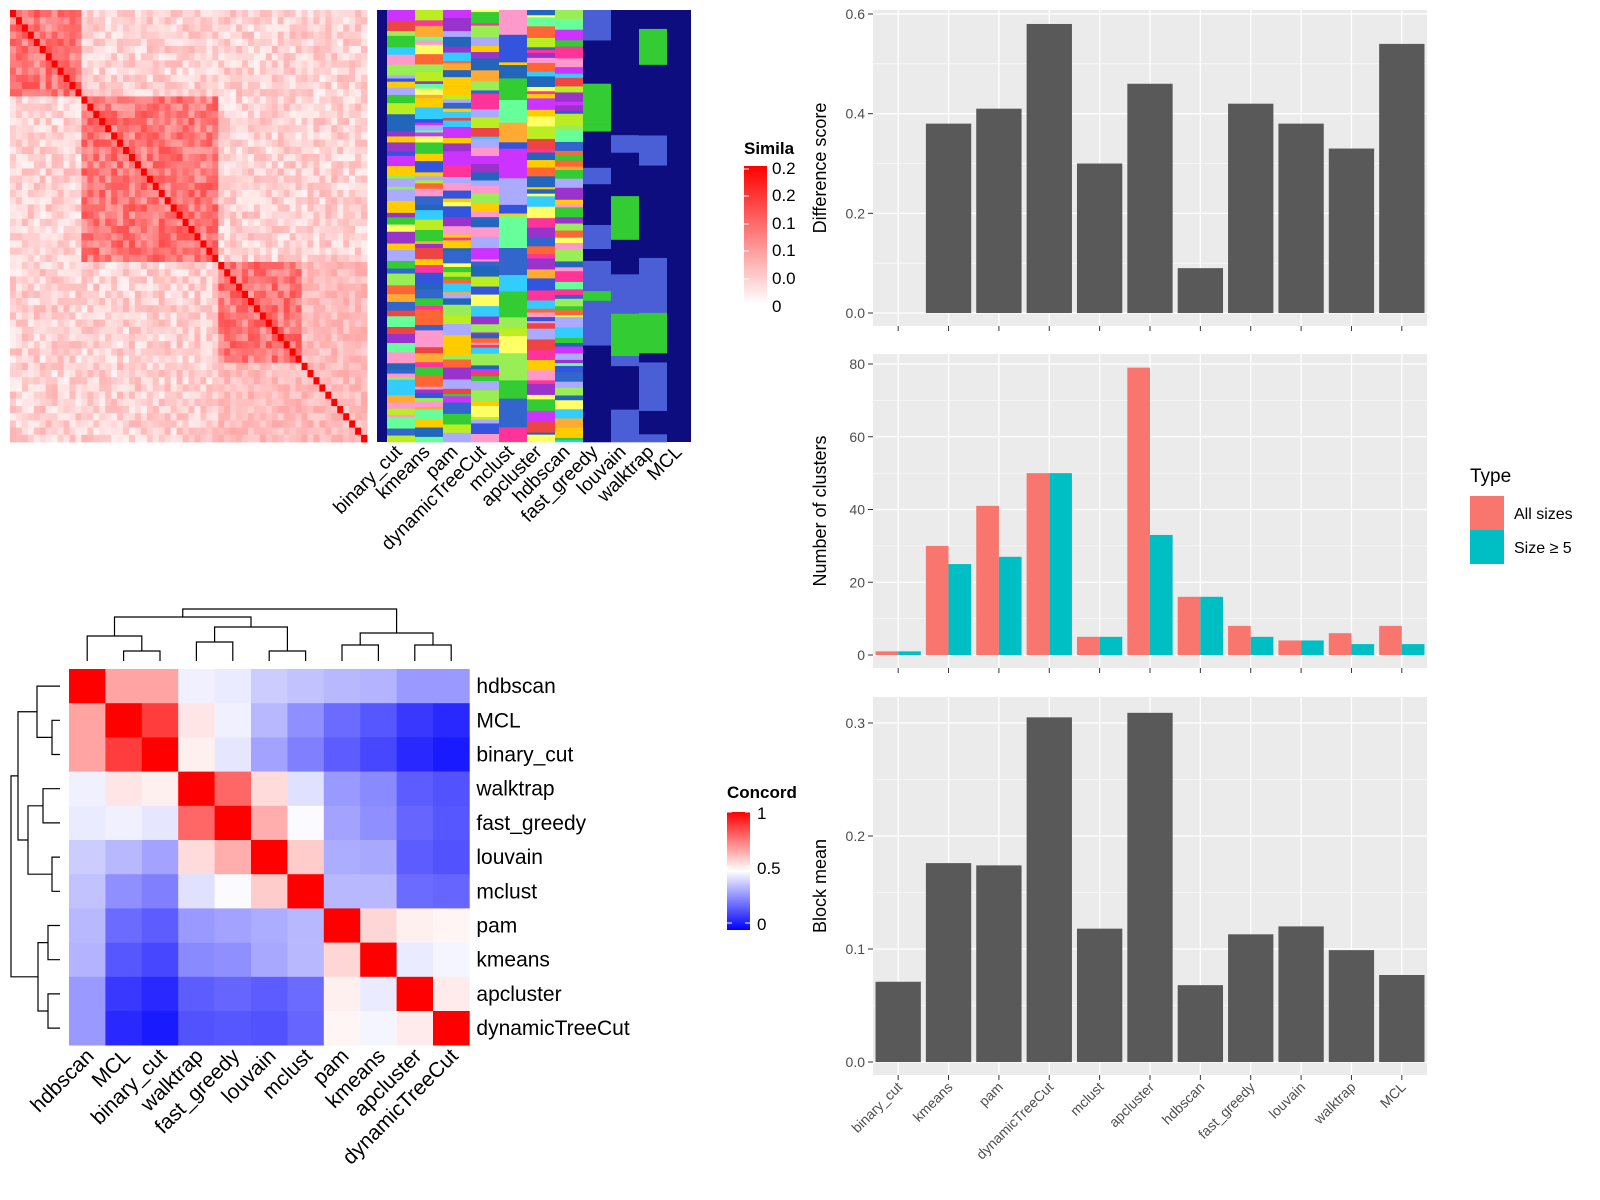 This screenshot has height=1200, width=1600. What do you see at coordinates (1138, 511) in the screenshot?
I see `bar-all-sizes-apcluster` at bounding box center [1138, 511].